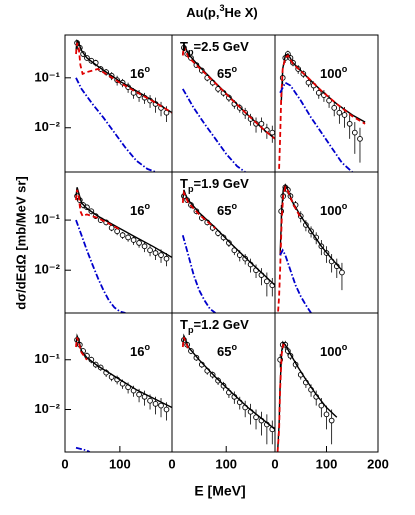 Image resolution: width=415 pixels, height=515 pixels. I want to click on title-part: 3, so click(221, 8).